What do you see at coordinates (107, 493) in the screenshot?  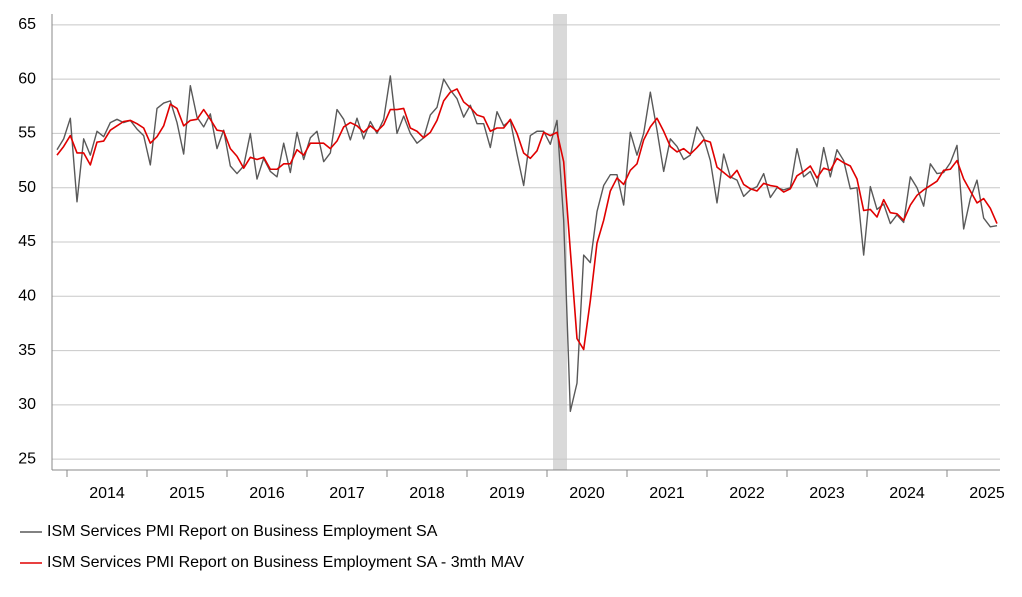 I see `x-tick-label: 2014` at bounding box center [107, 493].